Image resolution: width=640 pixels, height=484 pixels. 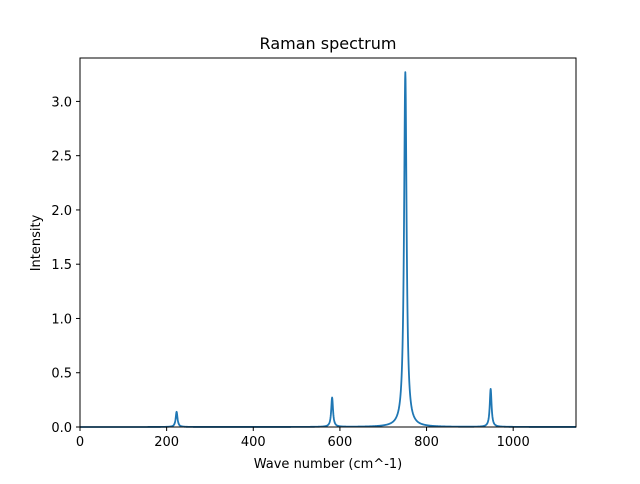 I want to click on y-axis-label: Intensity, so click(x=36, y=242).